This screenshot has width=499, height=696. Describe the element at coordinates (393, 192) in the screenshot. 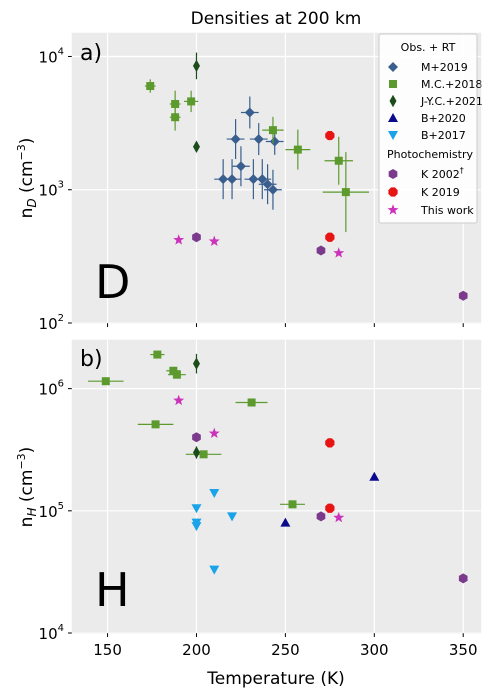

I see `legend-marker-k-2019` at that location.